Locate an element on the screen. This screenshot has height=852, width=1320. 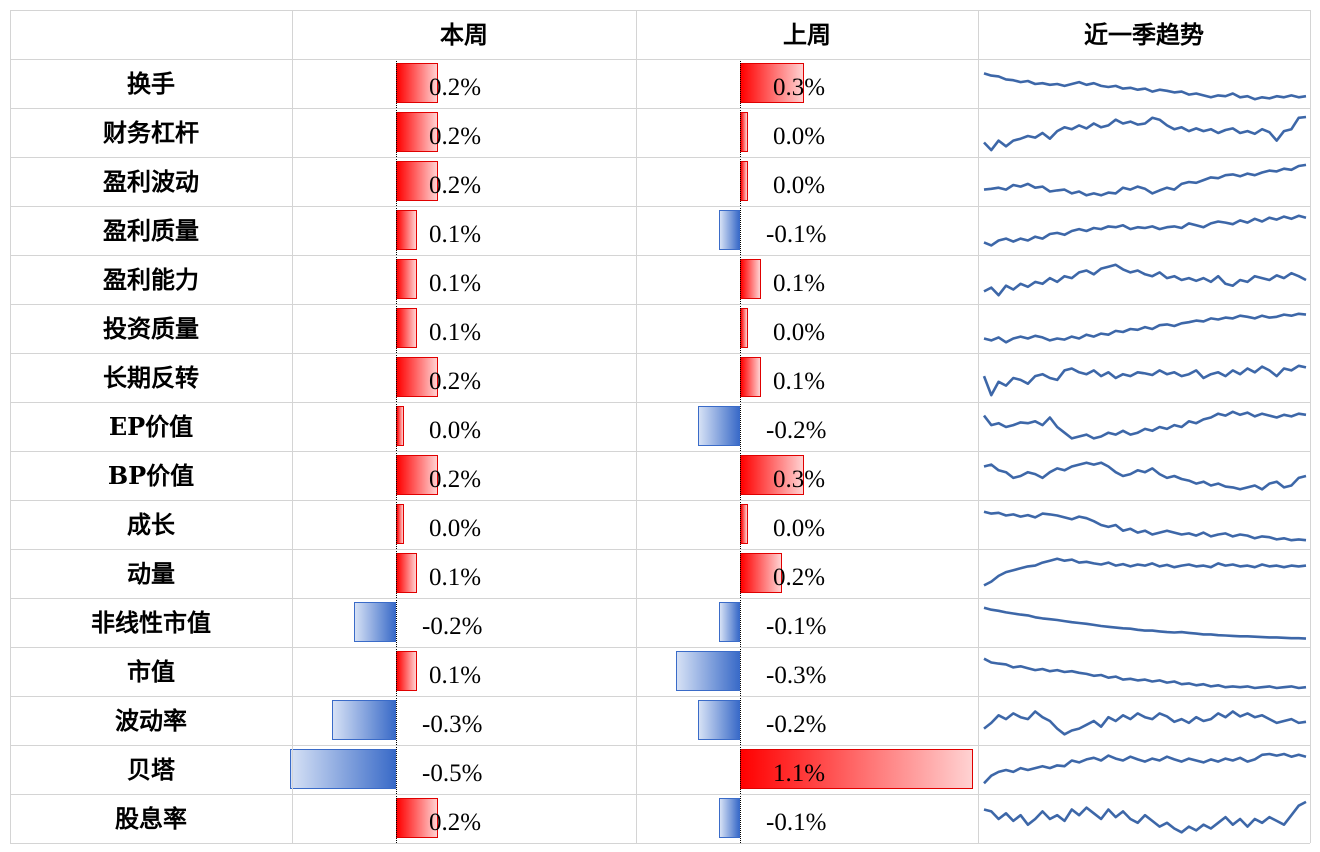
table-row: 波动率 -0.3% -0.2% is located at coordinates (660, 720).